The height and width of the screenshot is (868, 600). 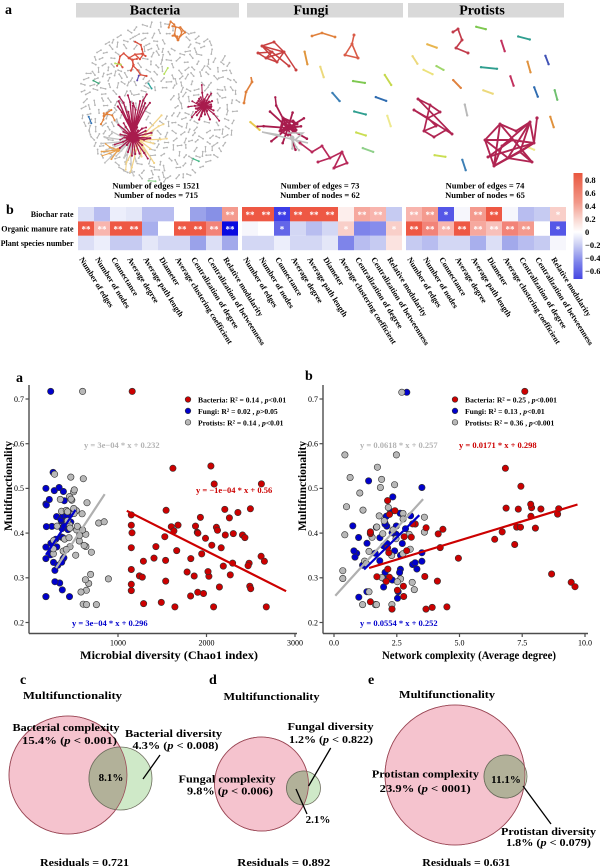 What do you see at coordinates (469, 655) in the screenshot?
I see `svg-text:Network complexity (Average de: Network complexity (Average degree)` at bounding box center [469, 655].